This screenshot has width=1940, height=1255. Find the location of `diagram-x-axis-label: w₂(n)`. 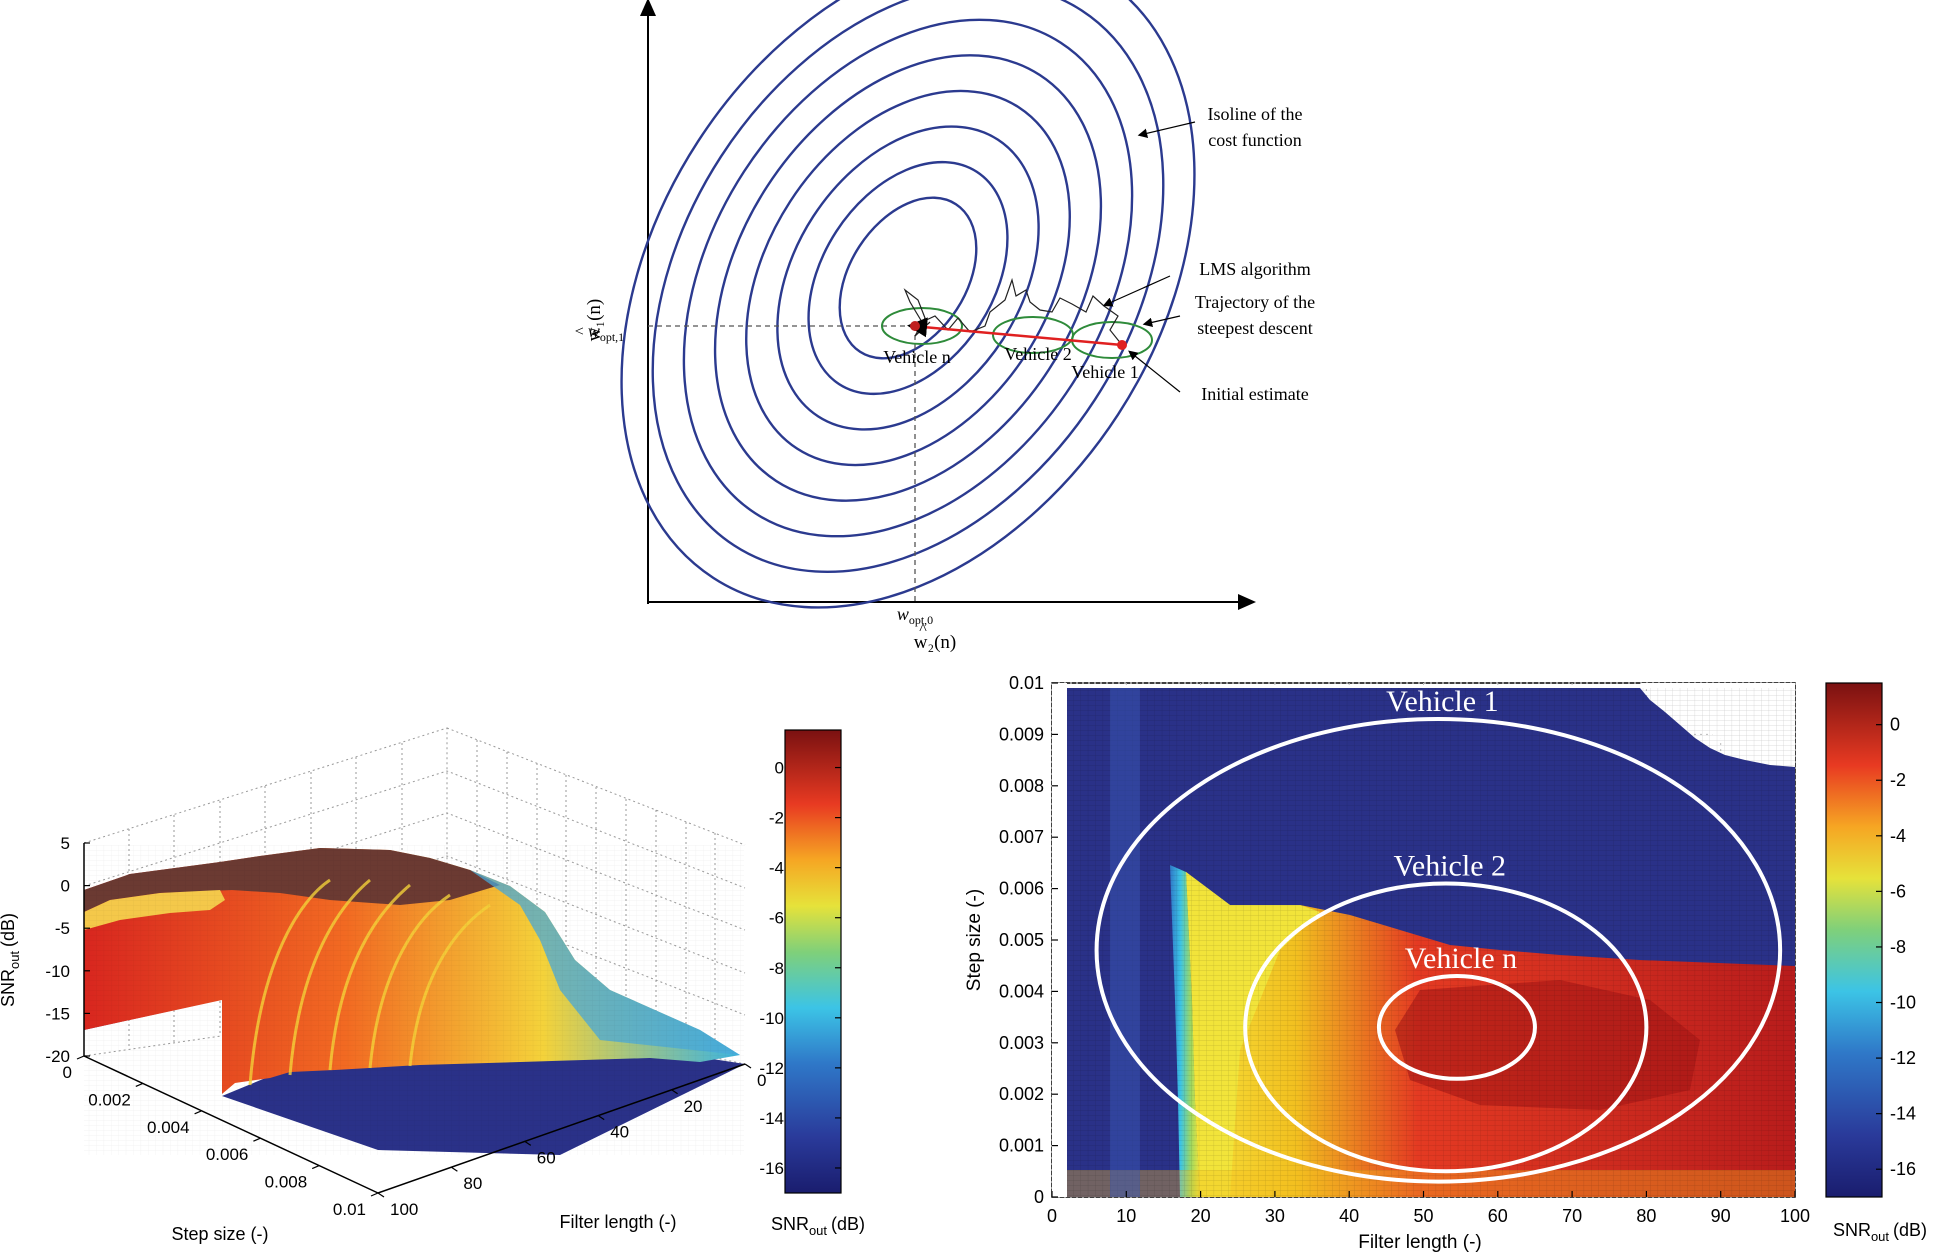

diagram-x-axis-label: w₂(n) is located at coordinates (935, 642).